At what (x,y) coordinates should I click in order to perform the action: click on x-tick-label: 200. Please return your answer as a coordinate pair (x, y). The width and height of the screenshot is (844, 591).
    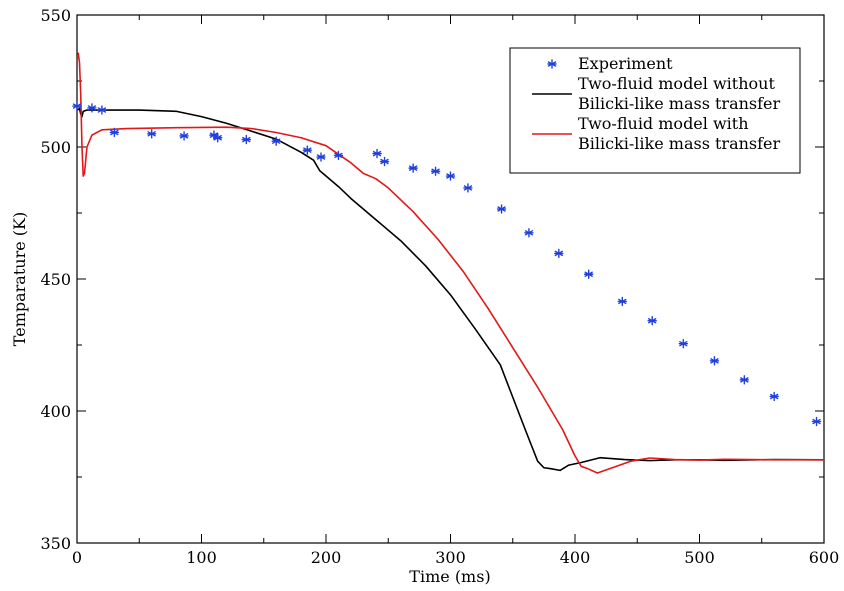
    Looking at the image, I should click on (326, 557).